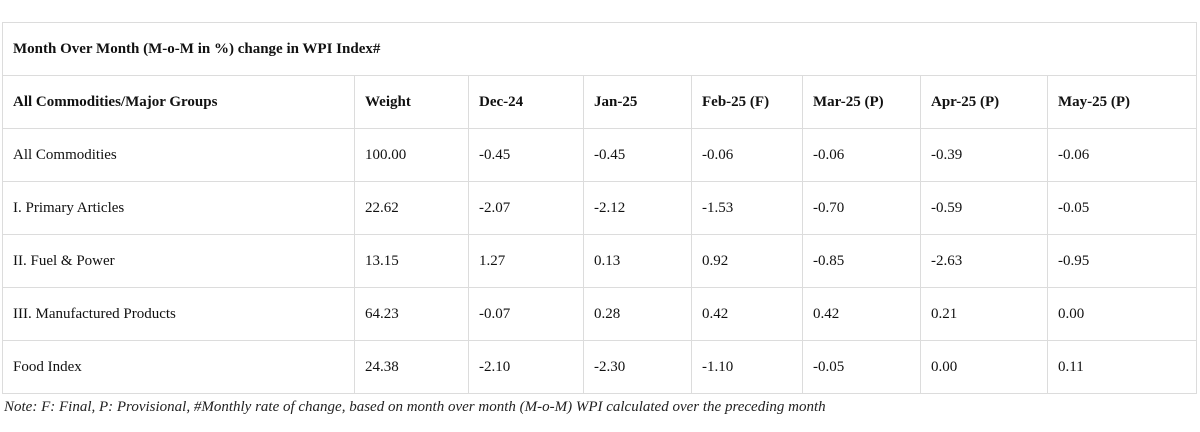  Describe the element at coordinates (637, 261) in the screenshot. I see `value-cell: 0.13` at that location.